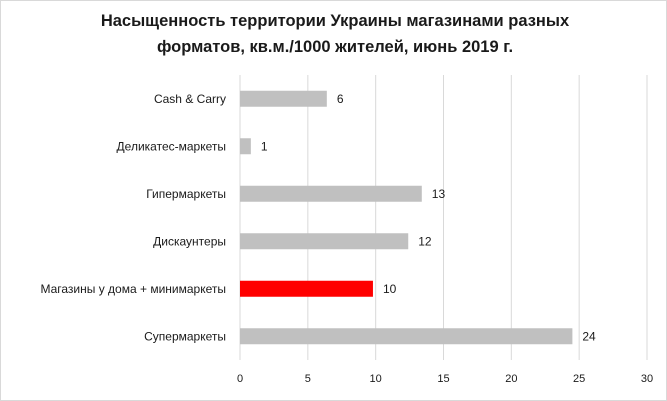 This screenshot has width=667, height=401. What do you see at coordinates (376, 379) in the screenshot?
I see `x-tick-label-2: 10` at bounding box center [376, 379].